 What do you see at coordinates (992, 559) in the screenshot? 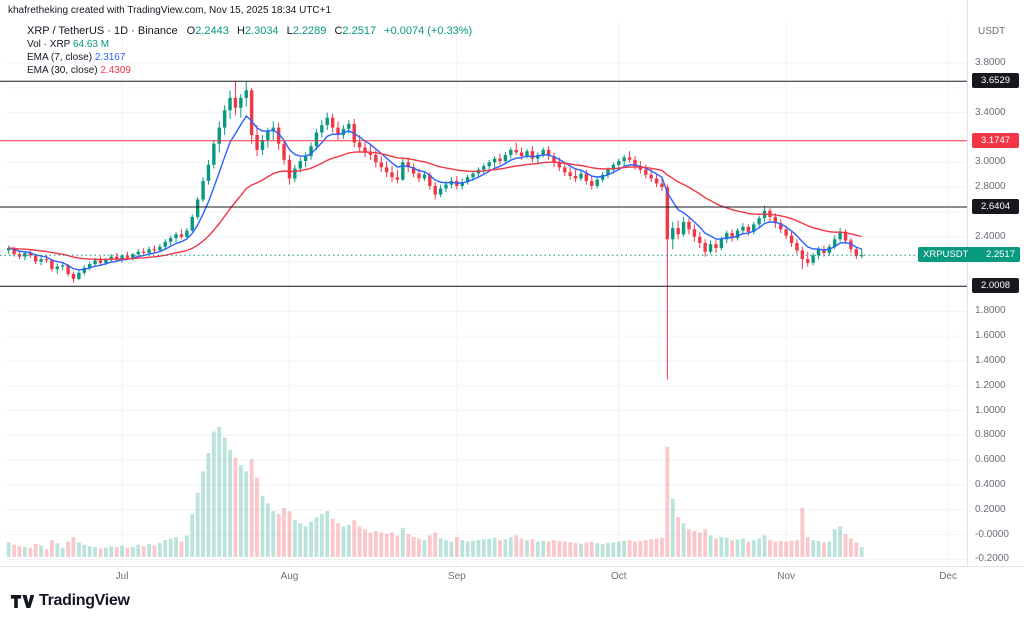
I see `price-tick-label: -0.2000` at bounding box center [992, 559].